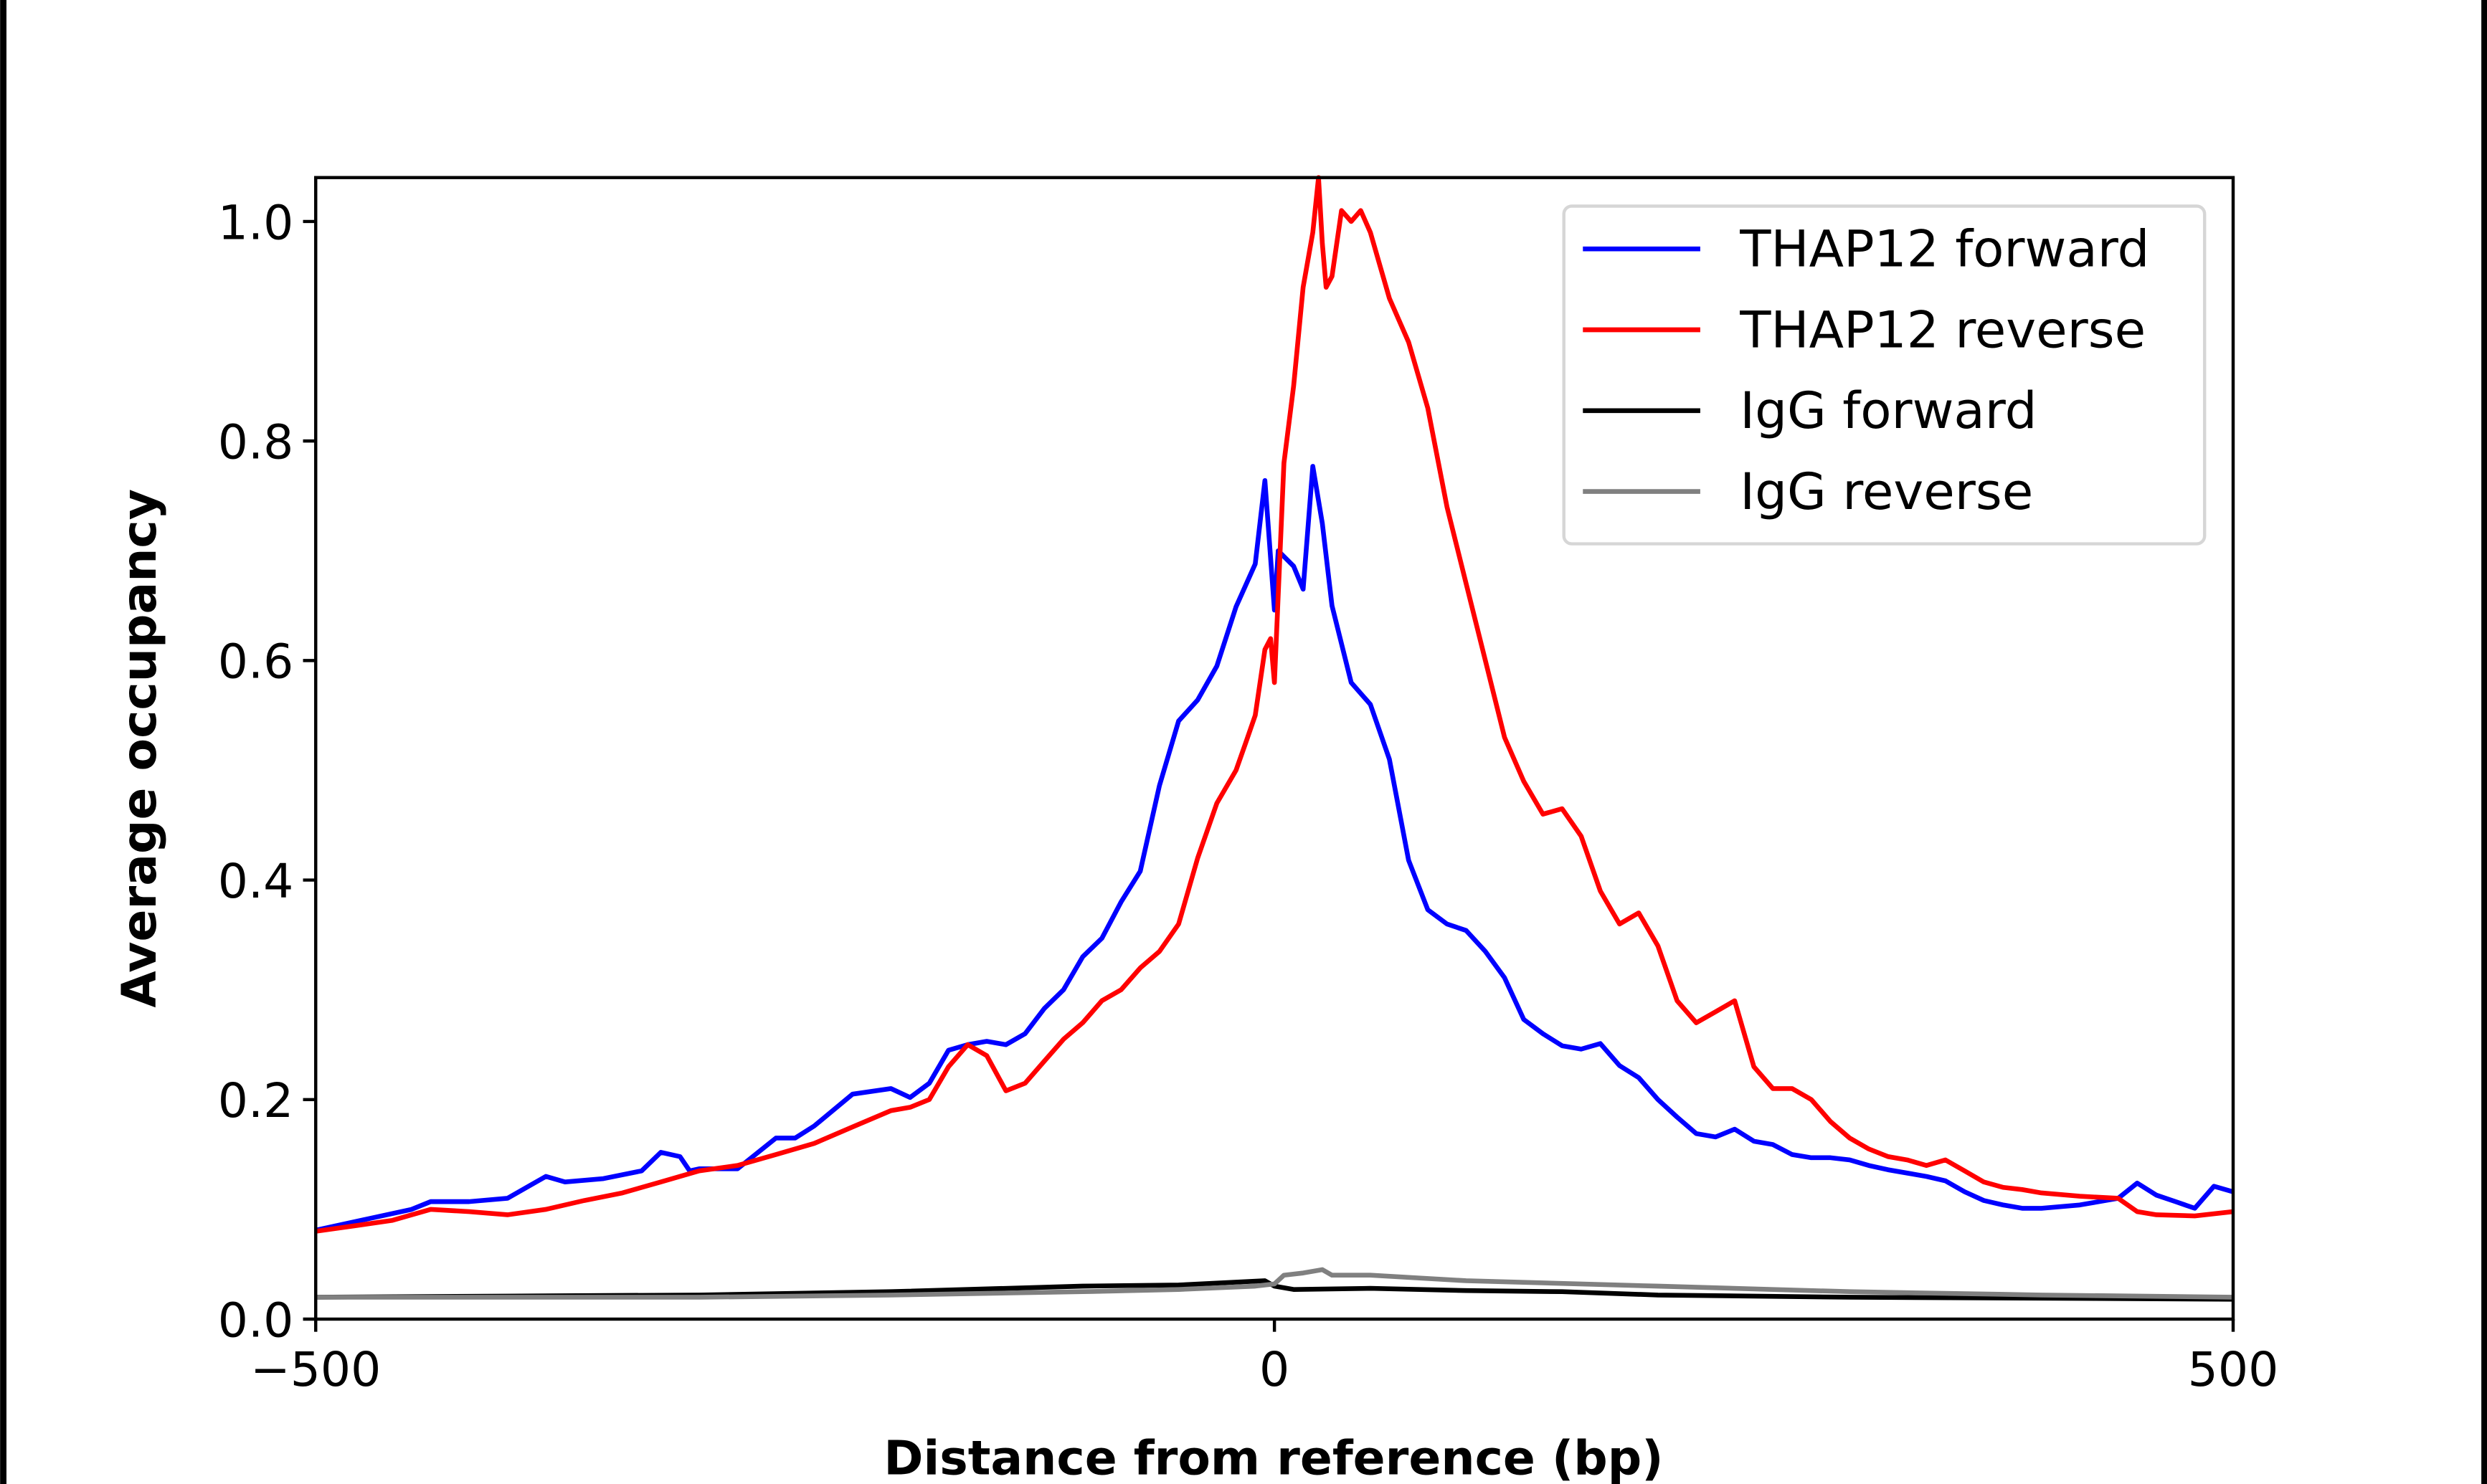 Image resolution: width=2487 pixels, height=1484 pixels. Describe the element at coordinates (3, 742) in the screenshot. I see `left-border` at that location.